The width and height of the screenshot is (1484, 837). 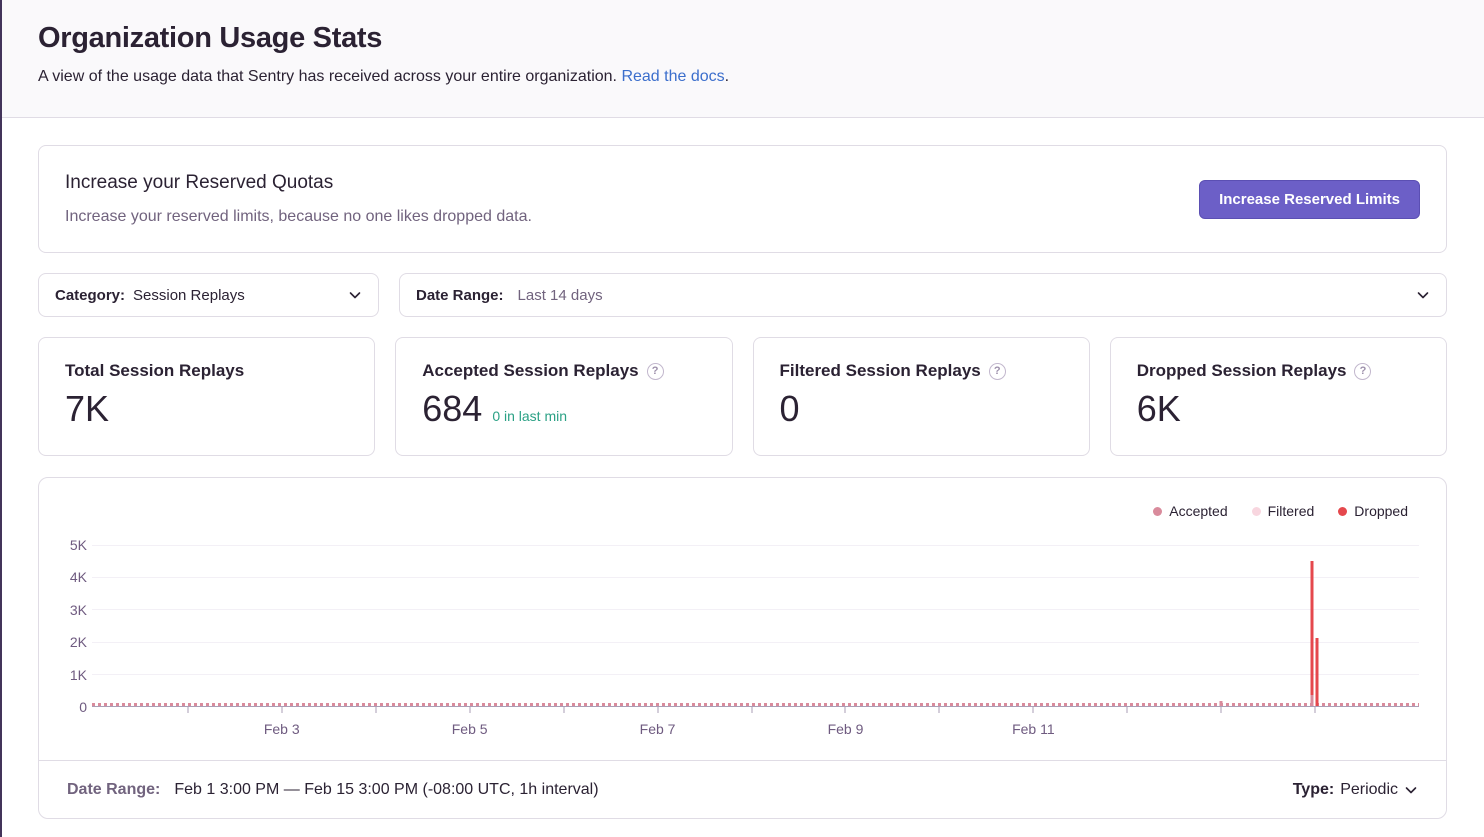 I want to click on x-axis-tick-label: Feb 3, so click(x=281, y=729).